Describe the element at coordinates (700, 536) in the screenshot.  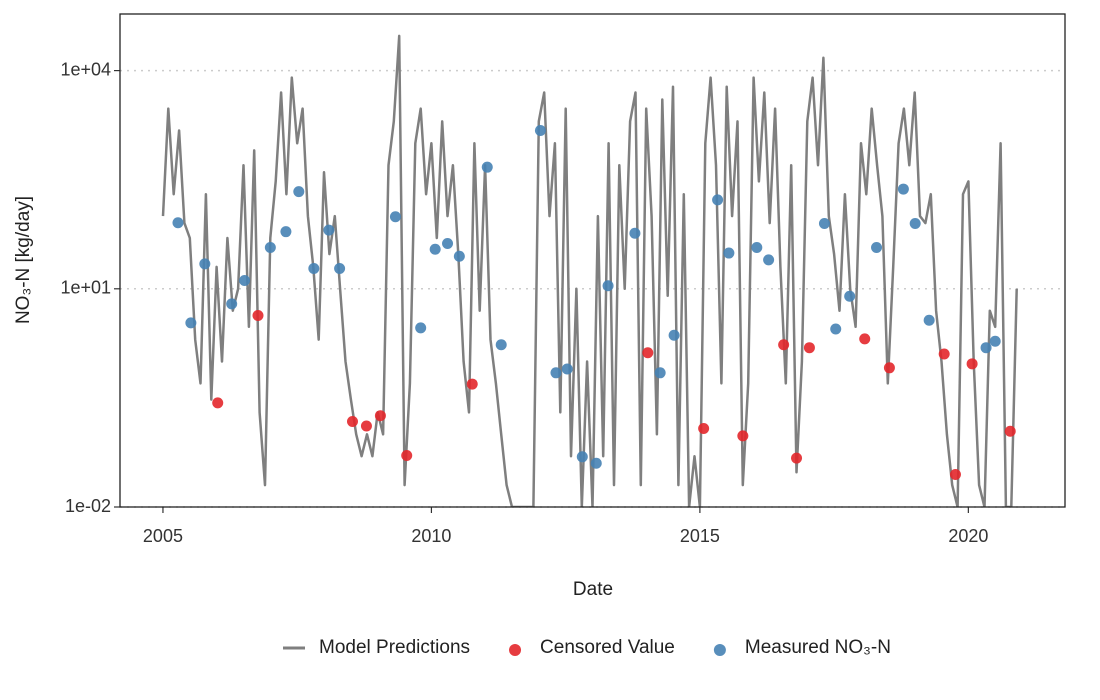
I see `x-tick-label: 2015` at that location.